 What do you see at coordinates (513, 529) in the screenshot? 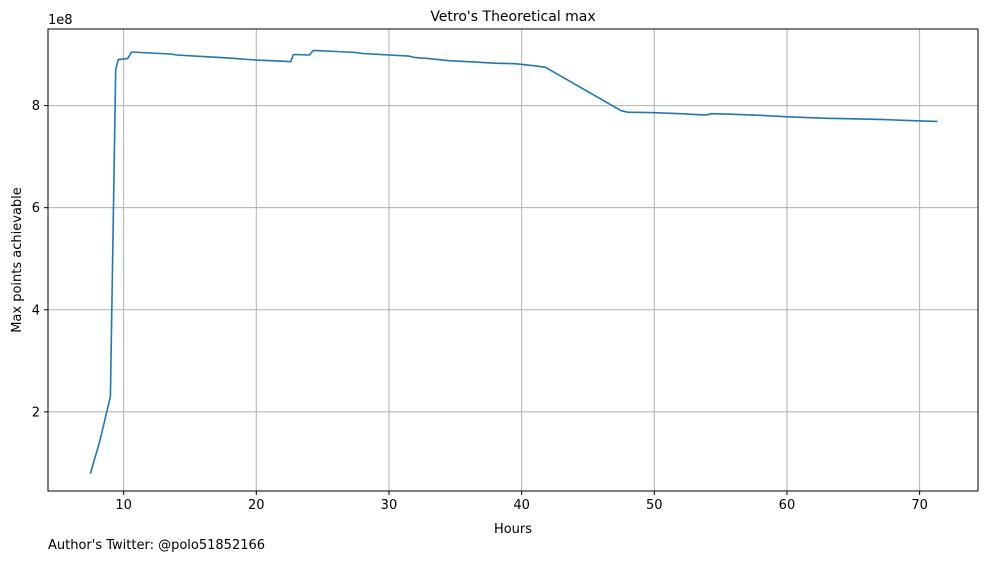
I see `x-axis-label: Hours` at bounding box center [513, 529].